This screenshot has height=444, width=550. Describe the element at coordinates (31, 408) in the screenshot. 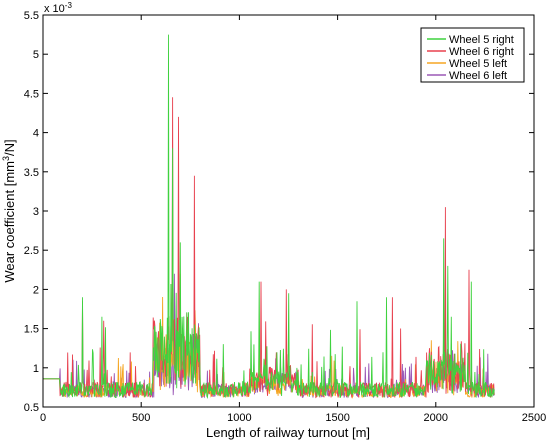

I see `y-tick-label: 0.5` at that location.